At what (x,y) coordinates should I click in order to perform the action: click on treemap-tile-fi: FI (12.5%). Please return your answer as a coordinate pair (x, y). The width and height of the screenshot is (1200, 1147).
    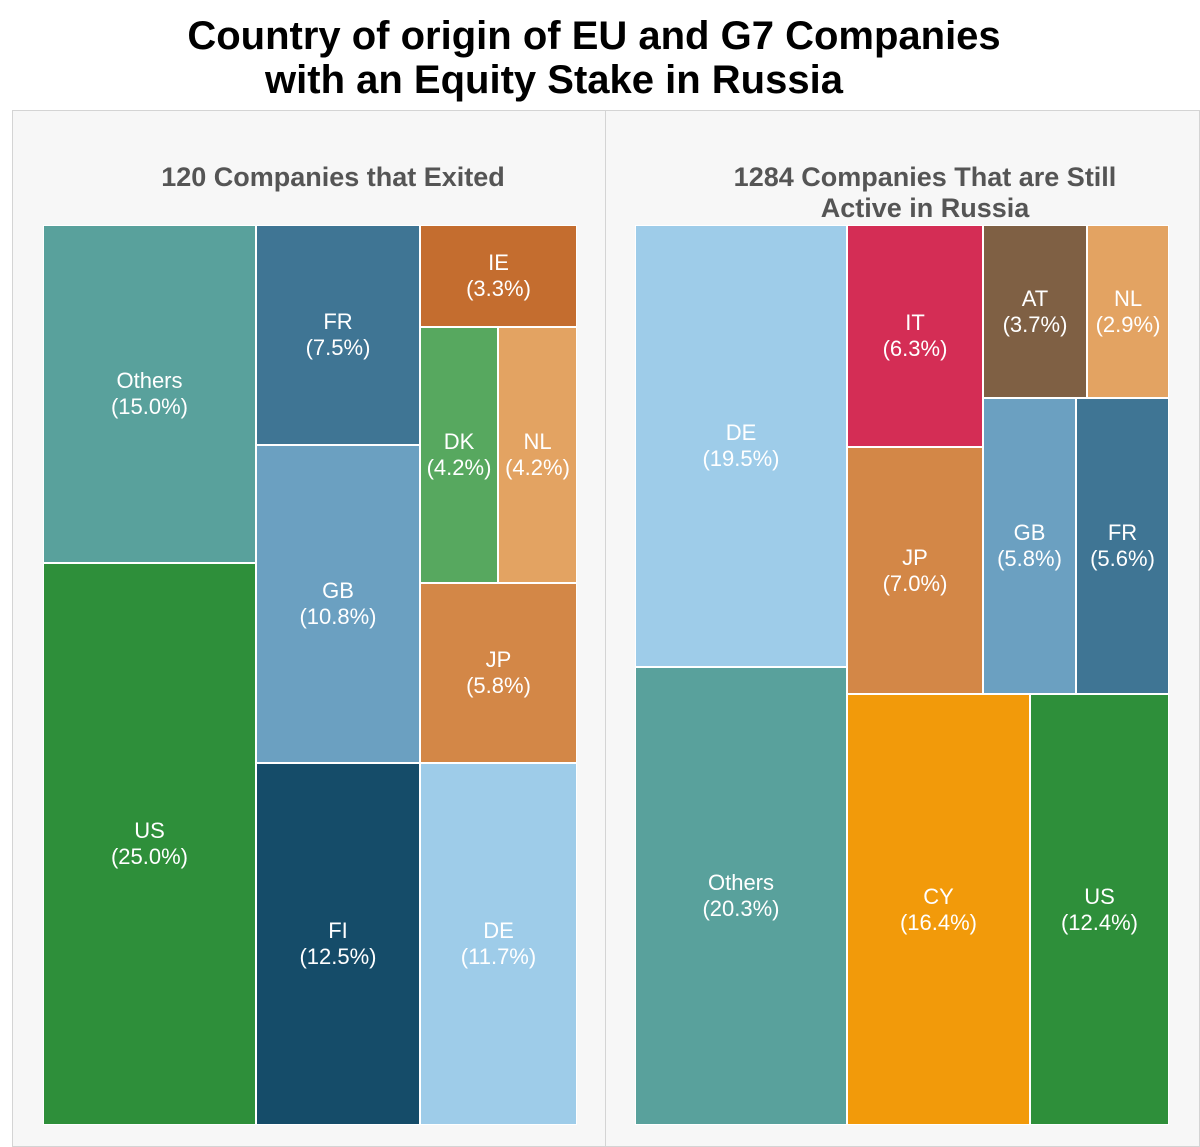
    Looking at the image, I should click on (338, 944).